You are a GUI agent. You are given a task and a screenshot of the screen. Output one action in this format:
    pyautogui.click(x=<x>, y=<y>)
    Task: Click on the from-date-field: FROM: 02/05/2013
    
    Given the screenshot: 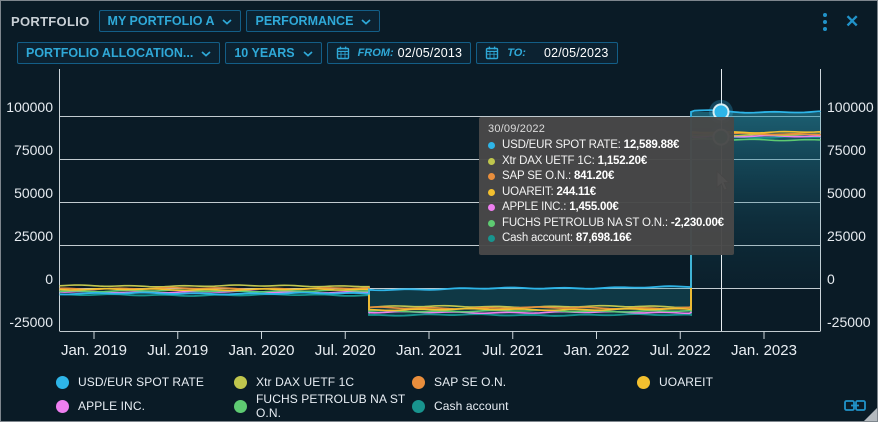 What is the action you would take?
    pyautogui.click(x=399, y=53)
    